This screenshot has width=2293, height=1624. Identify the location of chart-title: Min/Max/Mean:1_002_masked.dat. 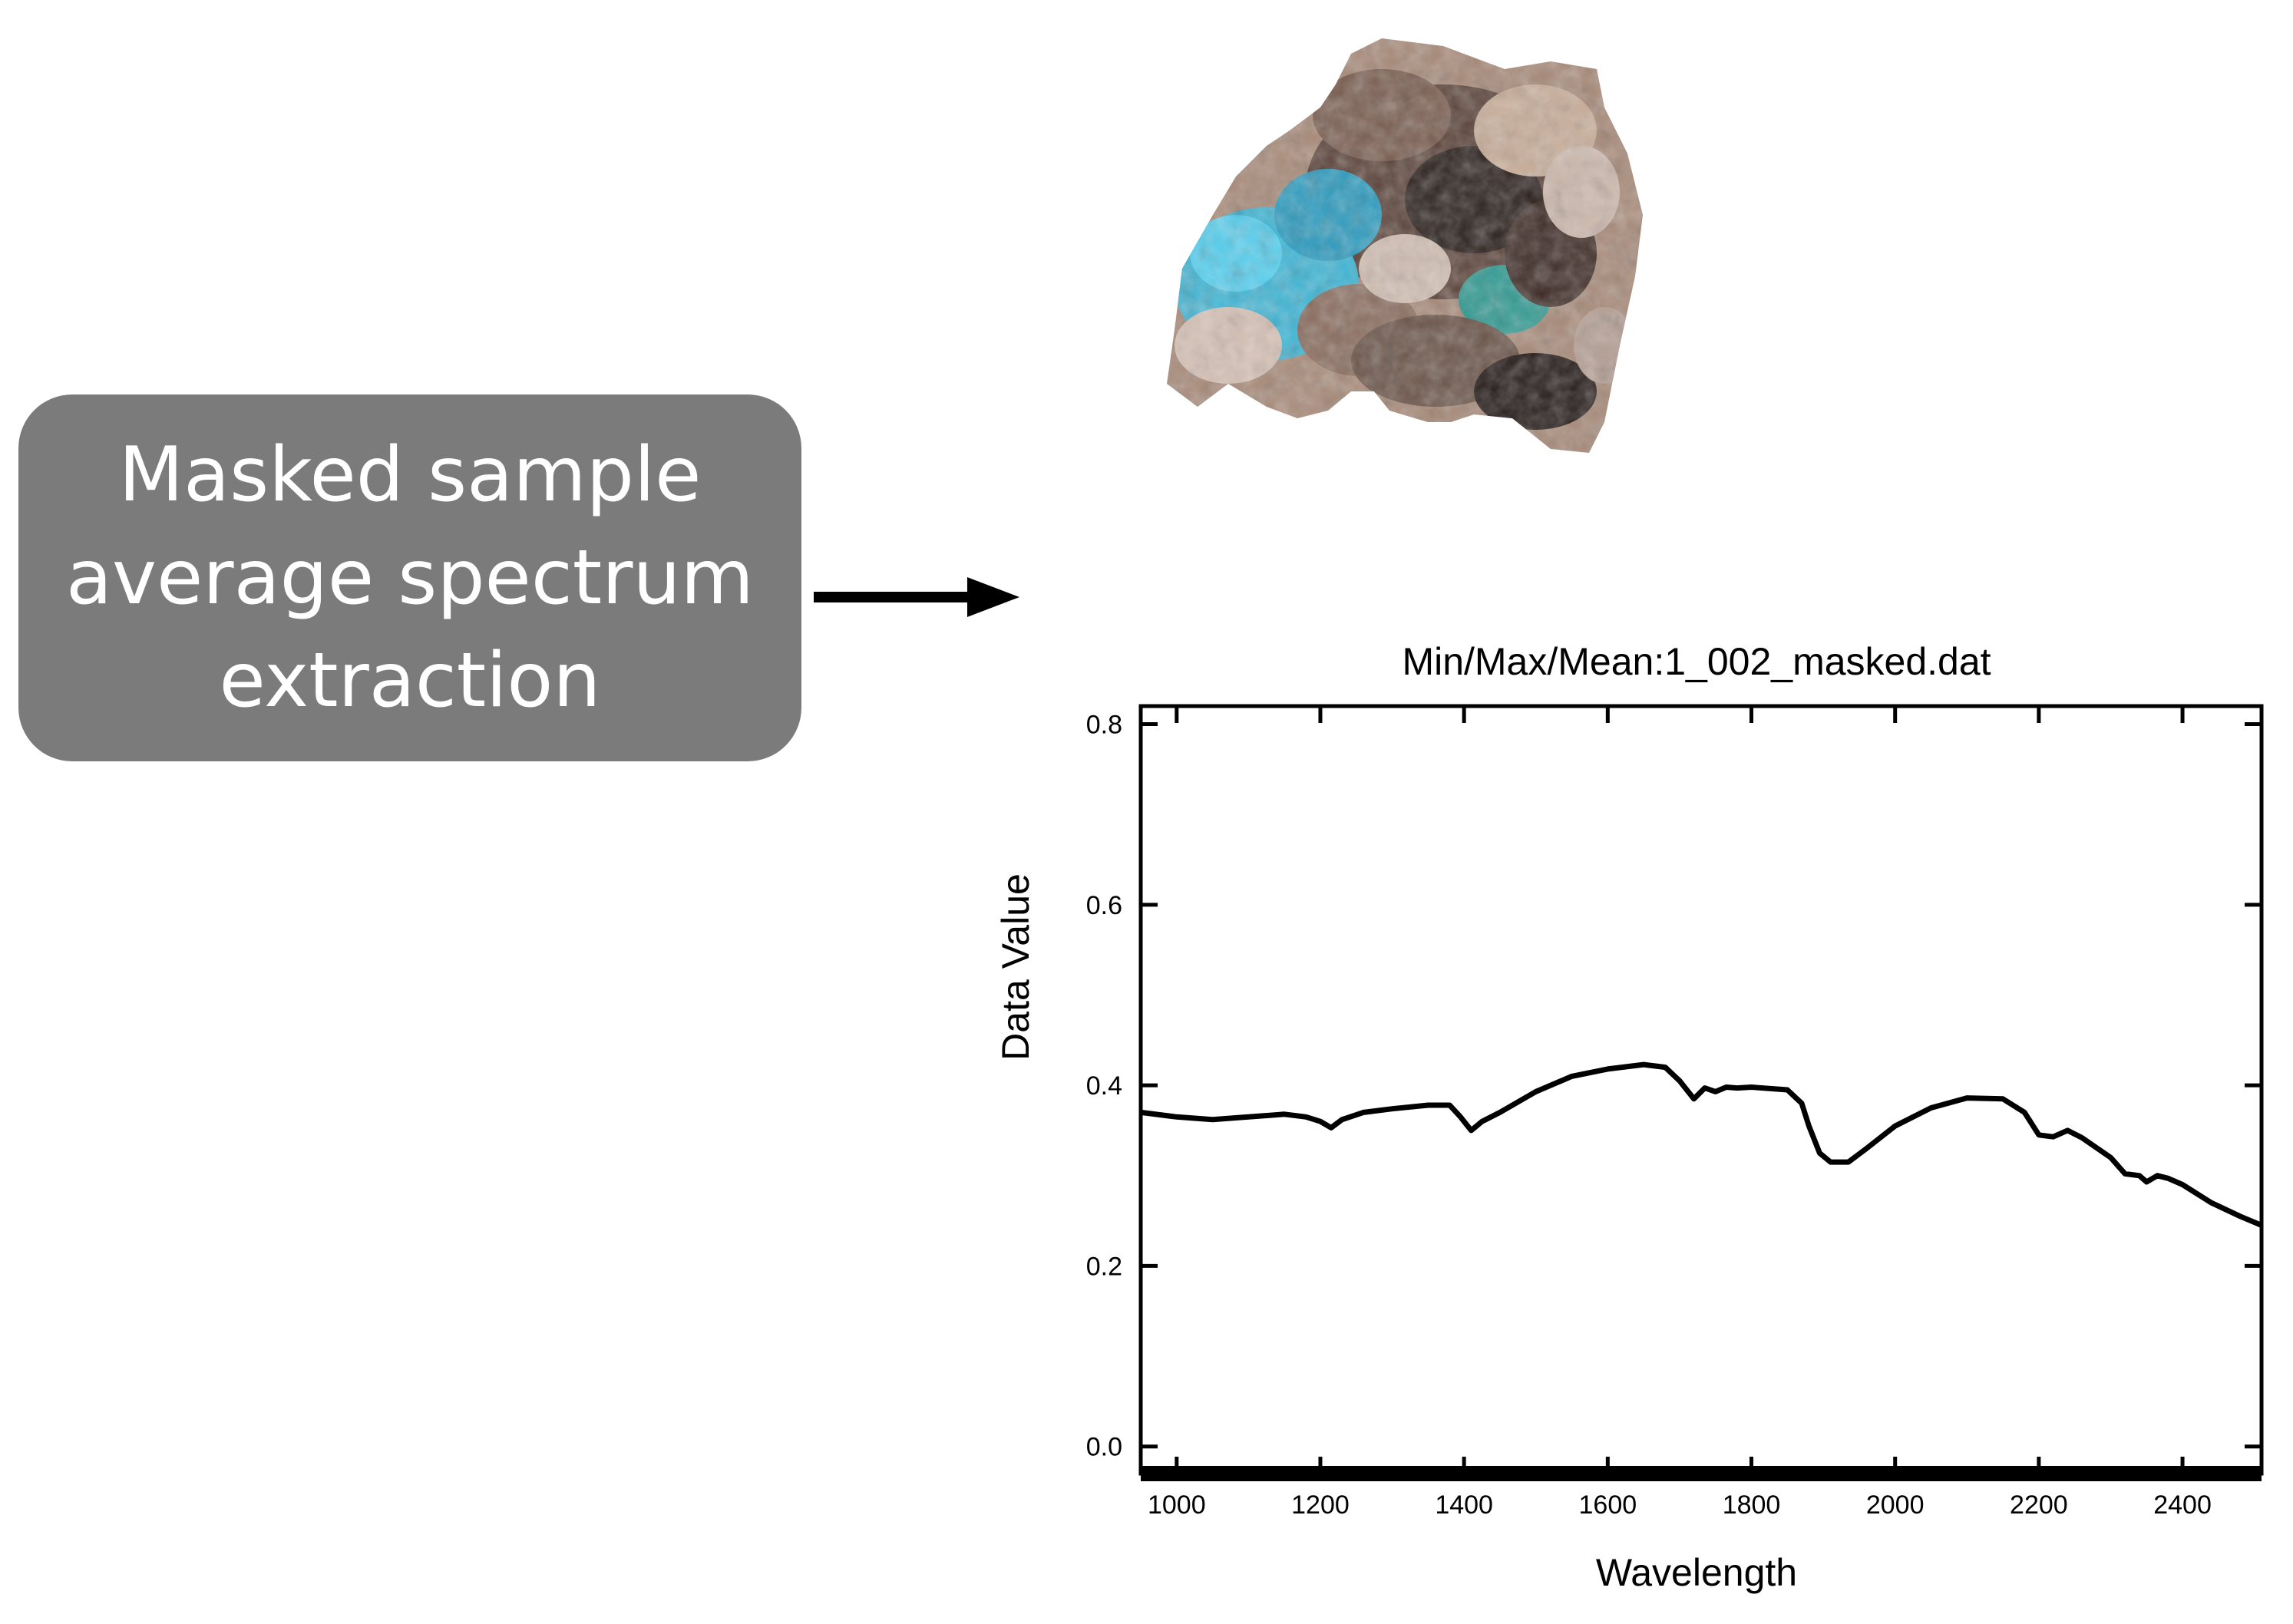
(1696, 661).